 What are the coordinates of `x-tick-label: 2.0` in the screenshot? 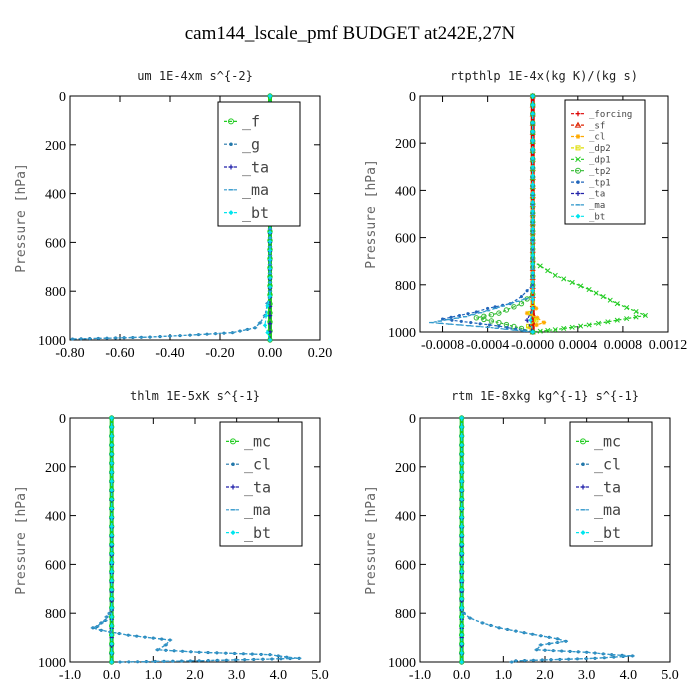 It's located at (545, 675).